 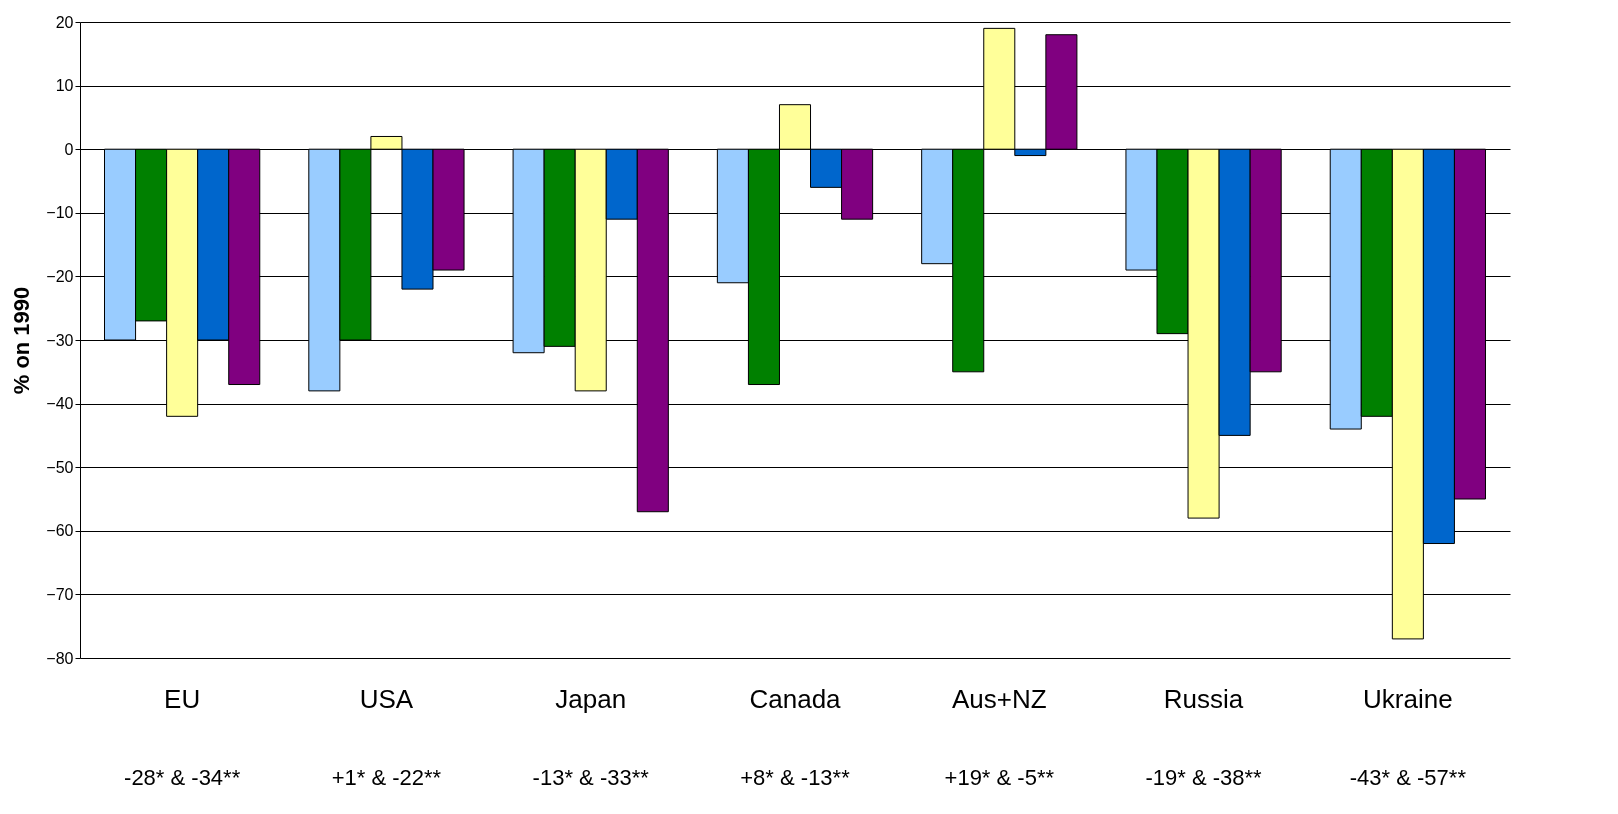 I want to click on y-tick-label: 10, so click(x=64, y=86).